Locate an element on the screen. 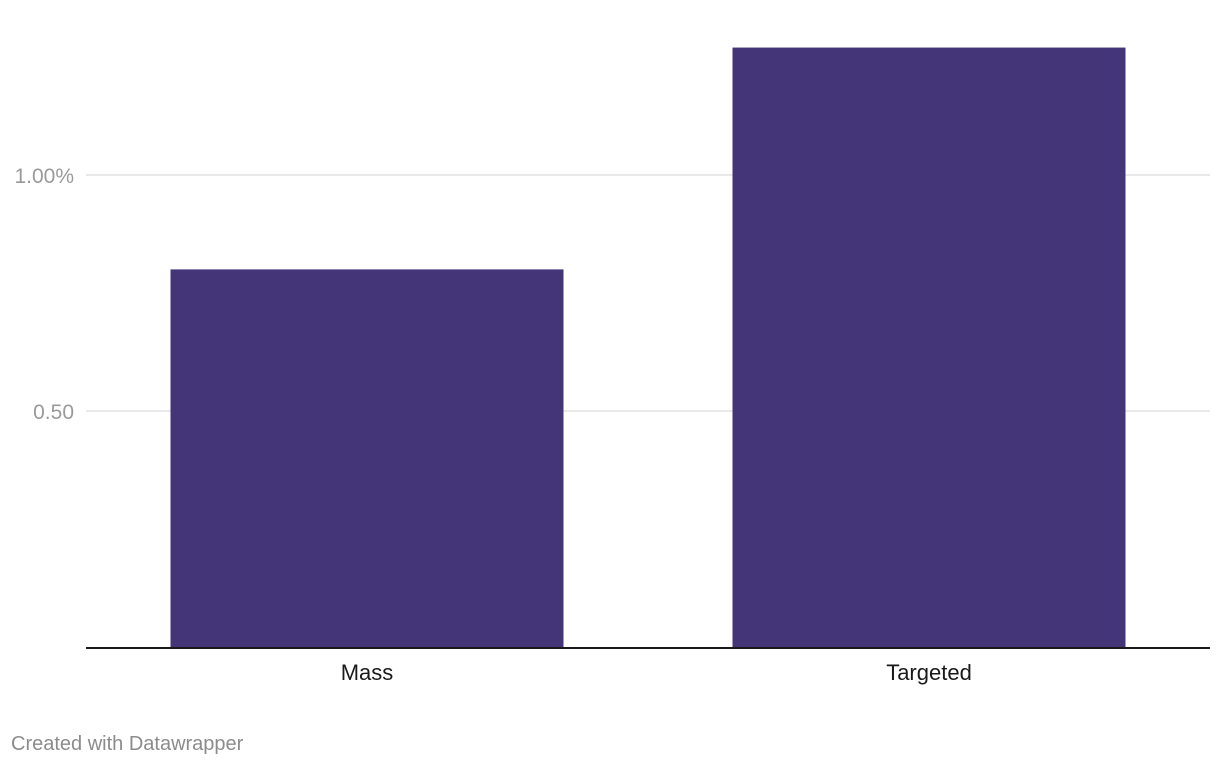 The width and height of the screenshot is (1220, 768). x-axis-category-labels: Mass Targeted is located at coordinates (656, 672).